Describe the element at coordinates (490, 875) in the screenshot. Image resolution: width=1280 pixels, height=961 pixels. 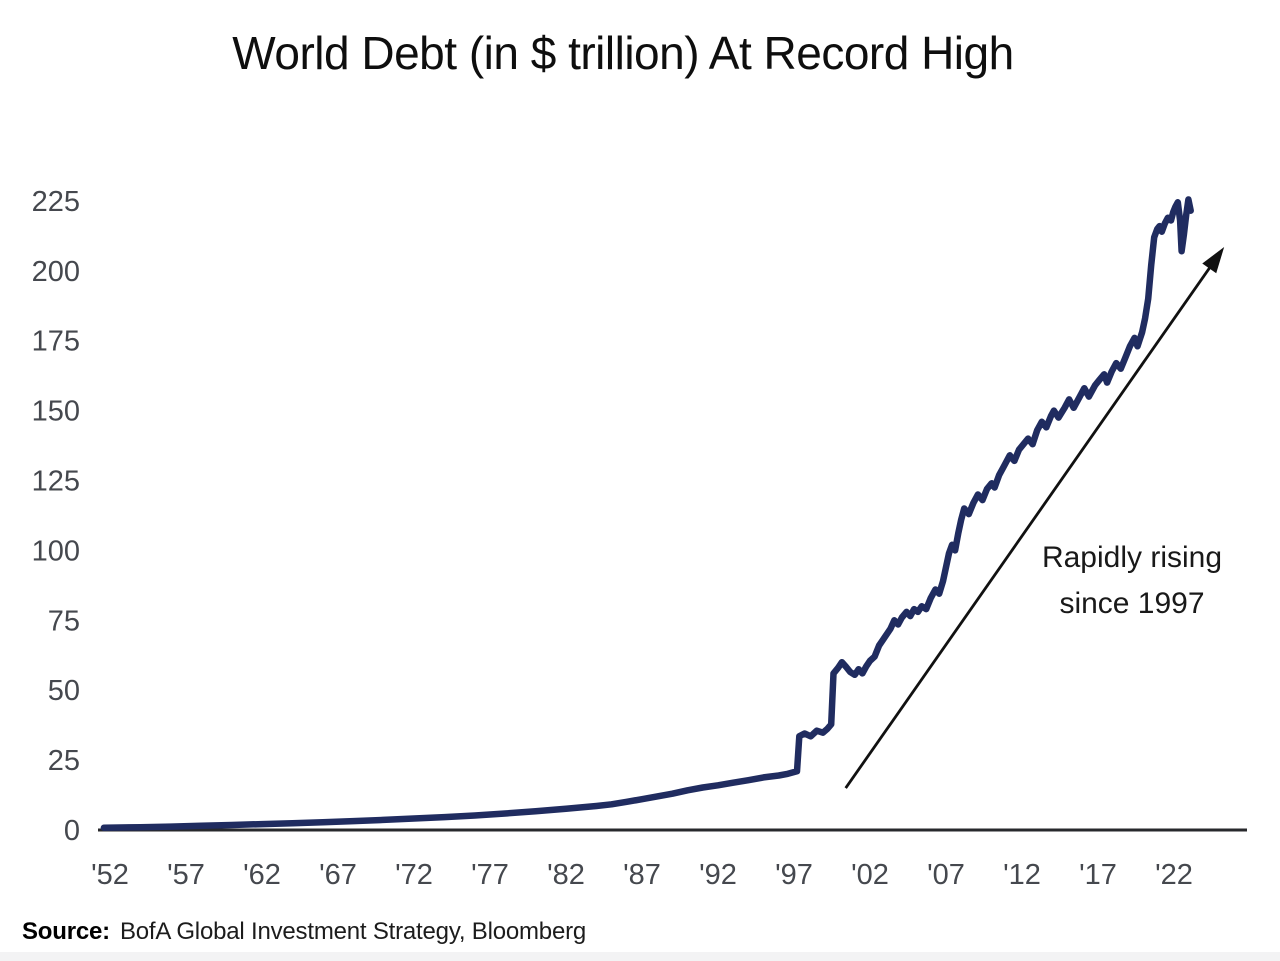
I see `x-axis-tick-label: '77` at that location.